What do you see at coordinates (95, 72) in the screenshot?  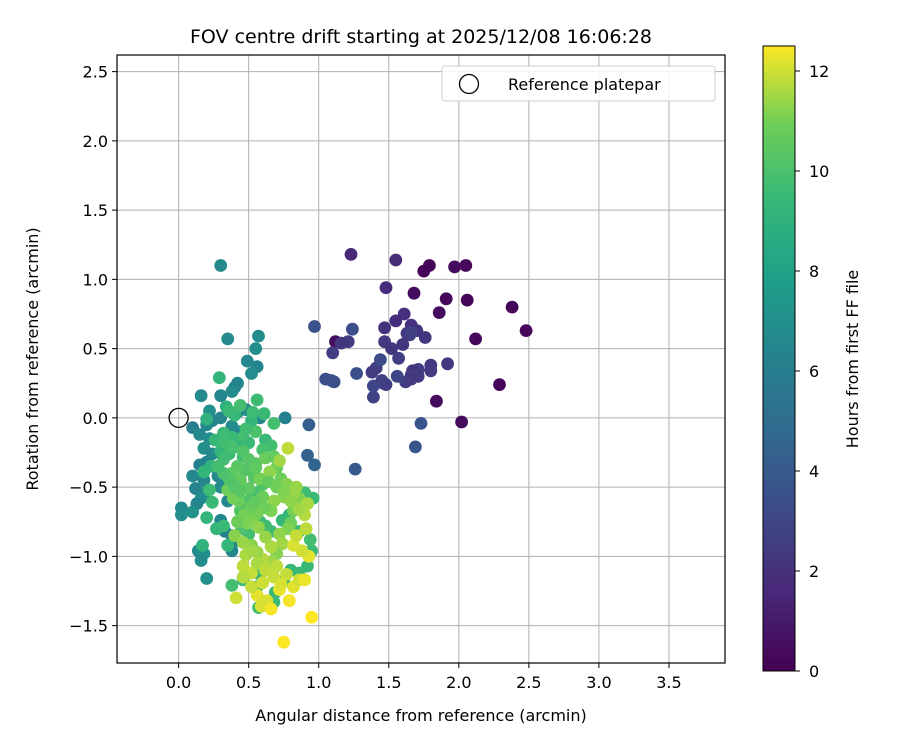 I see `y-tick-label: 2.5` at bounding box center [95, 72].